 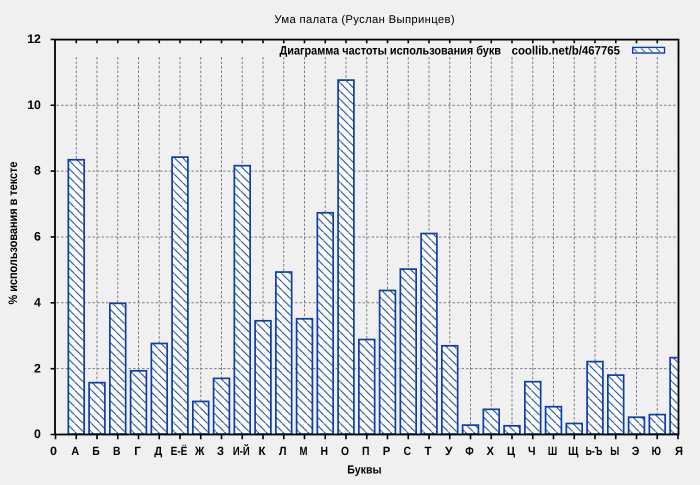 I want to click on svg-text: Т, so click(x=429, y=451).